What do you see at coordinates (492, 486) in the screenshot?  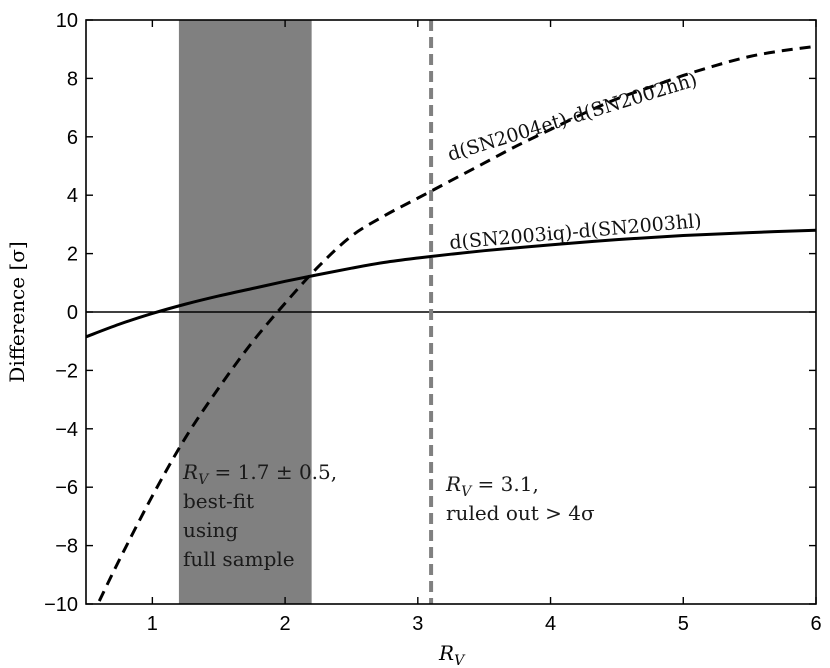 I see `ruled-out-annotation-line: RV = 3.1,` at bounding box center [492, 486].